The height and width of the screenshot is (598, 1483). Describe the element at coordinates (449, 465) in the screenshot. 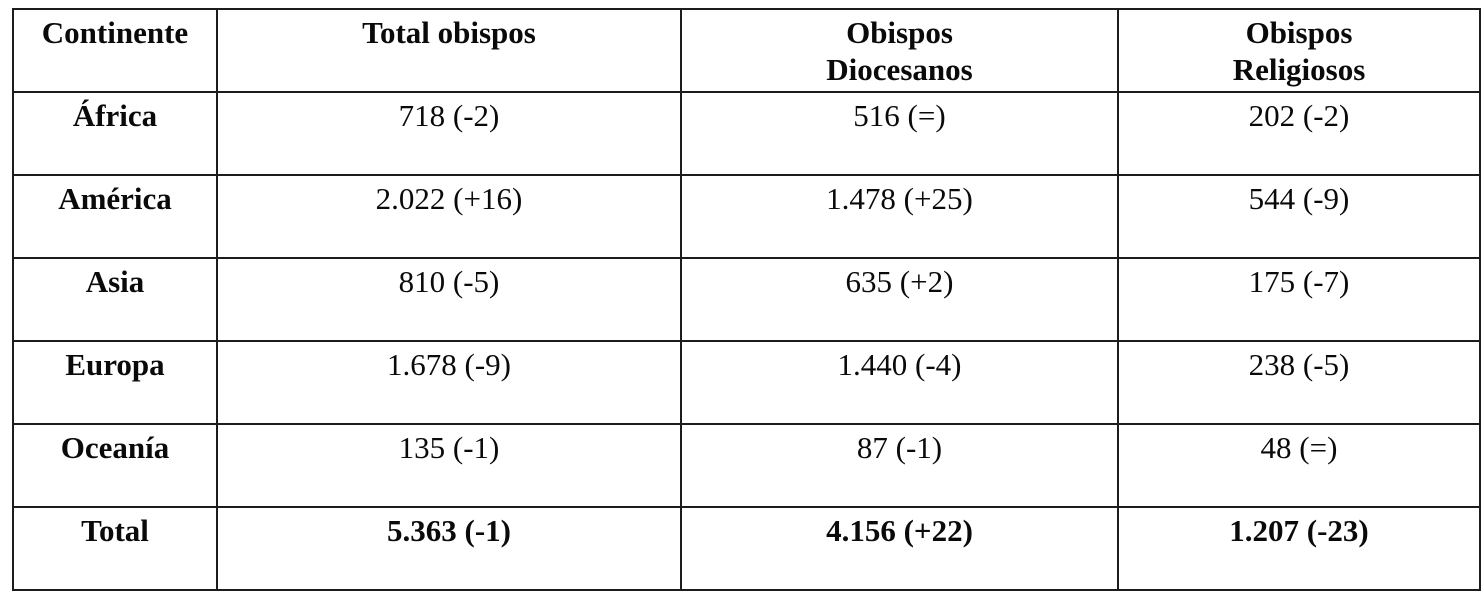

I see `cell-oceania-total: 135 (-1)` at that location.